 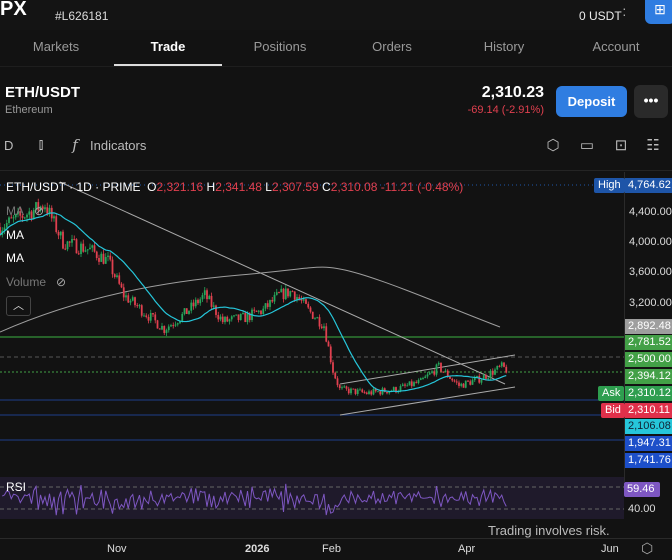 I want to click on rsi-level: 40.00, so click(x=642, y=509).